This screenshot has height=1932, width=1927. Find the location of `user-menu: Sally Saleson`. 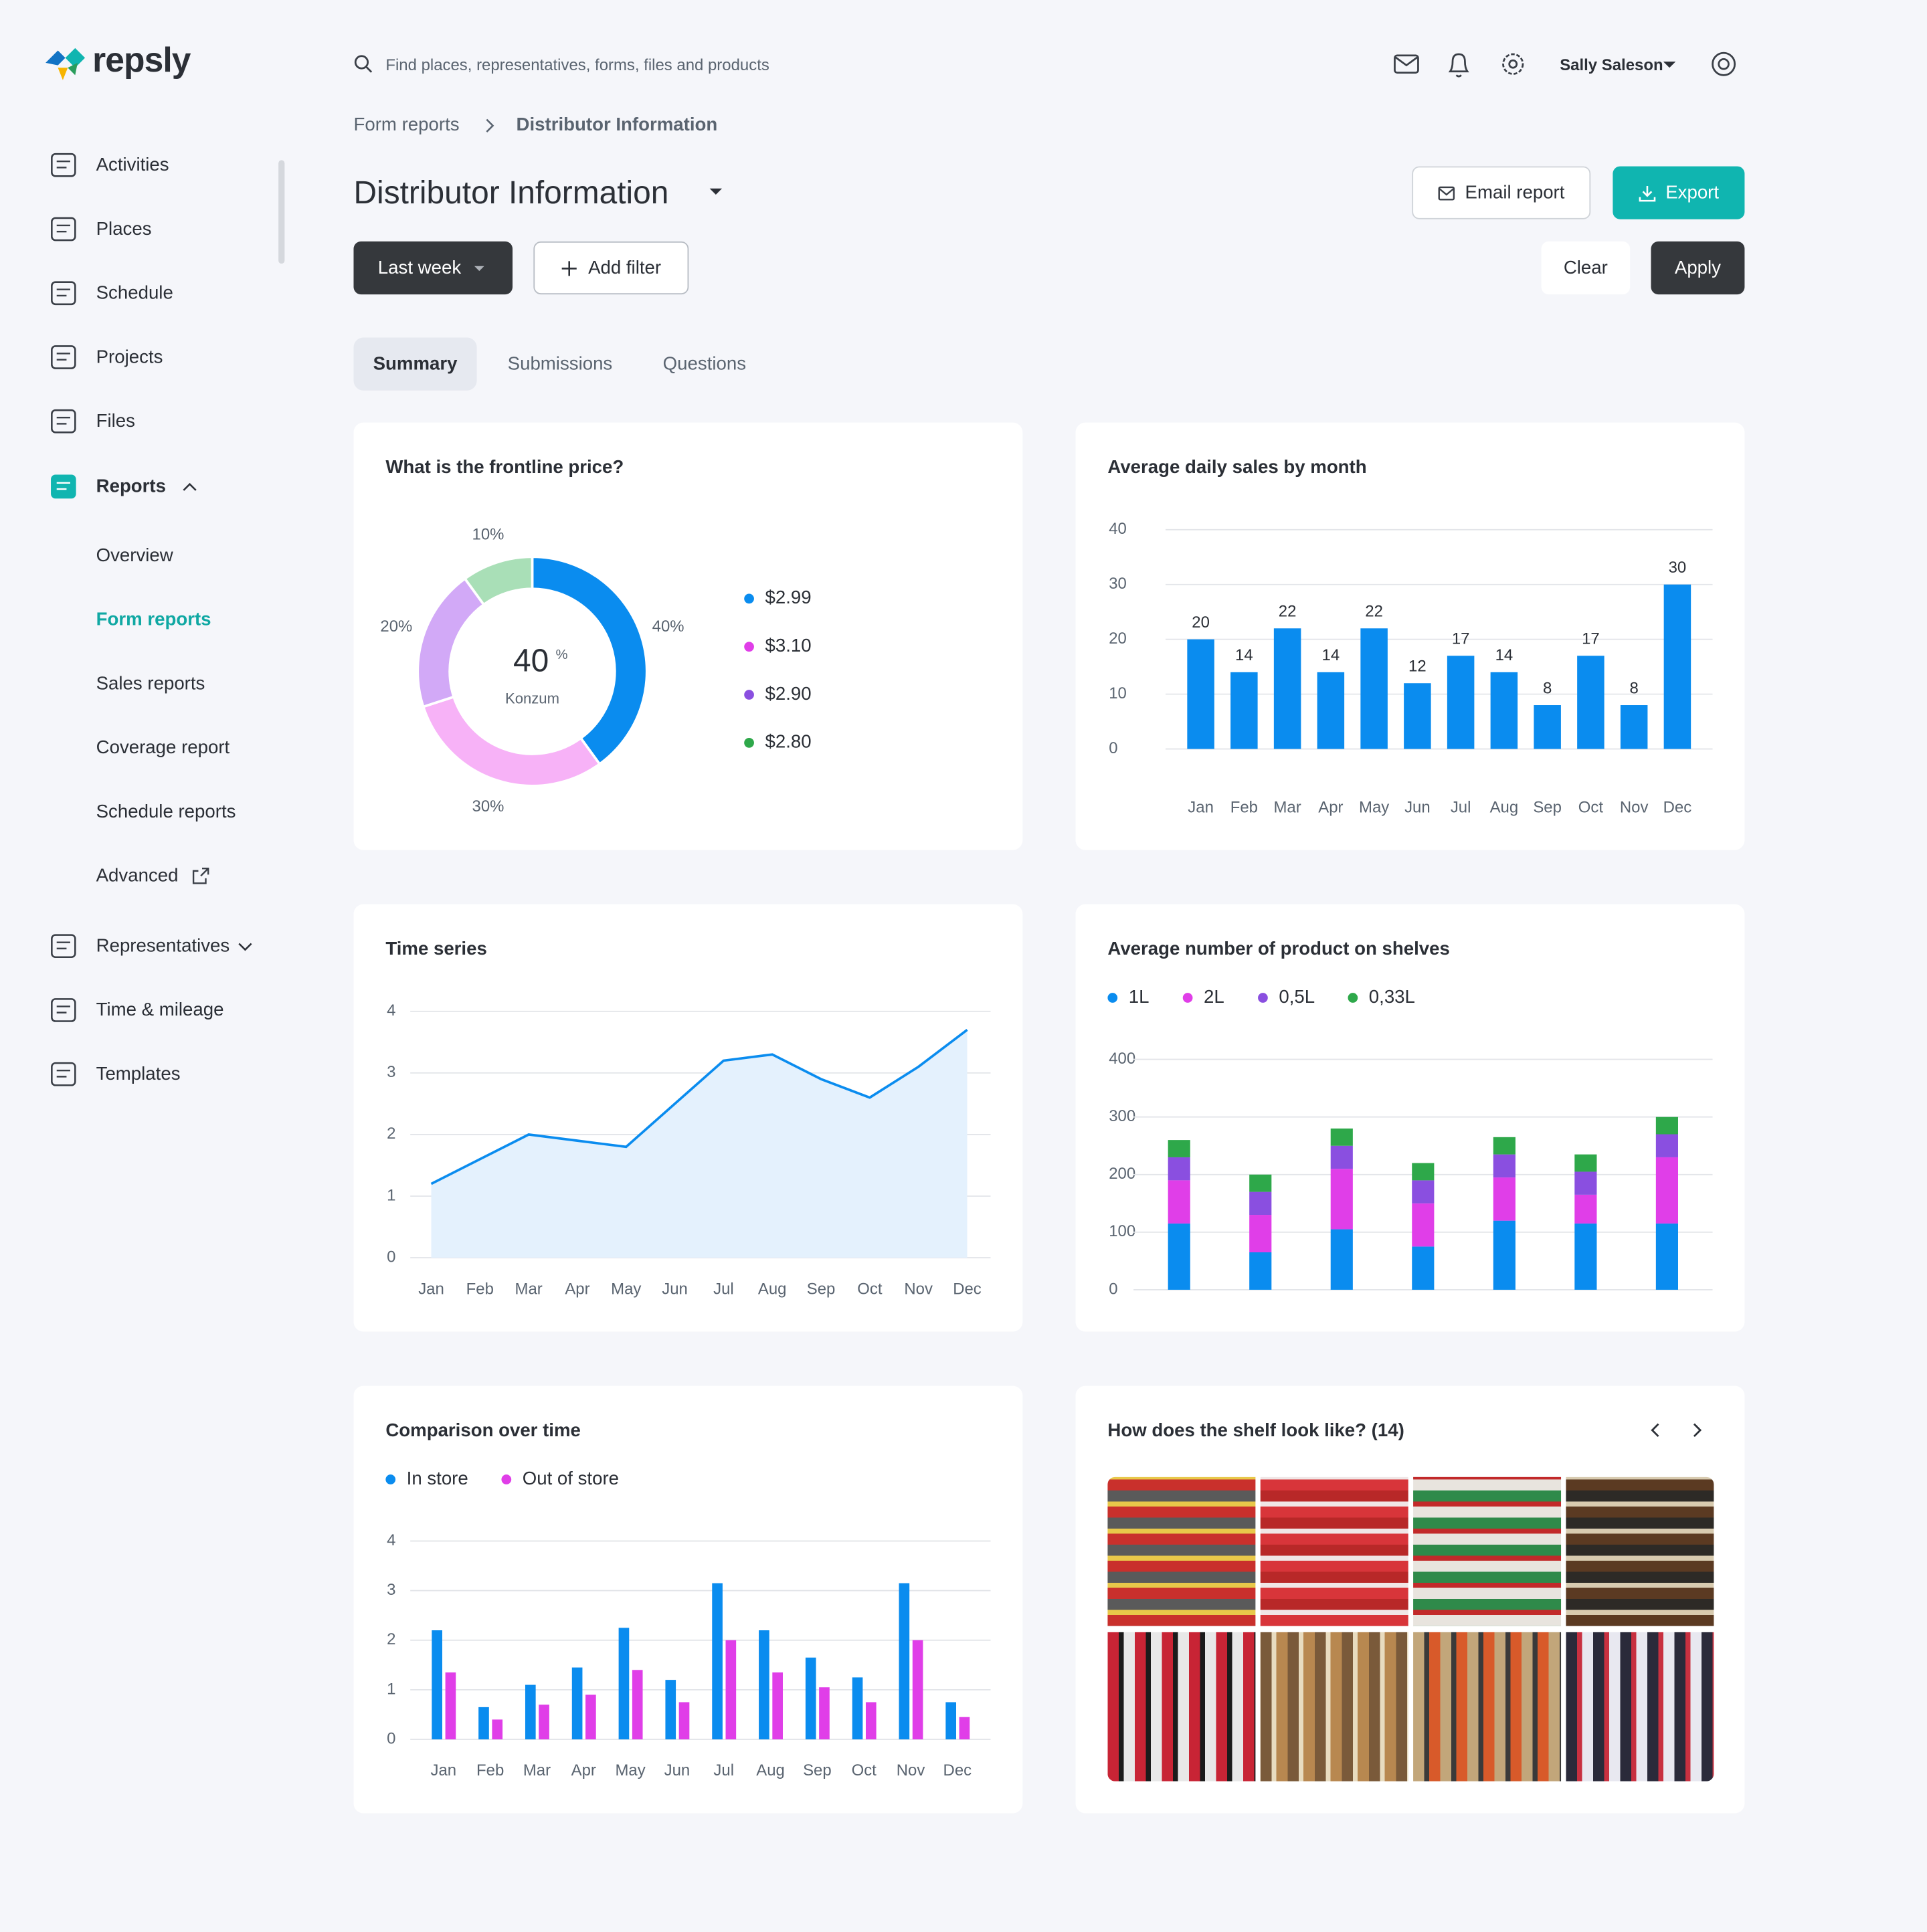

user-menu: Sally Saleson is located at coordinates (1611, 64).